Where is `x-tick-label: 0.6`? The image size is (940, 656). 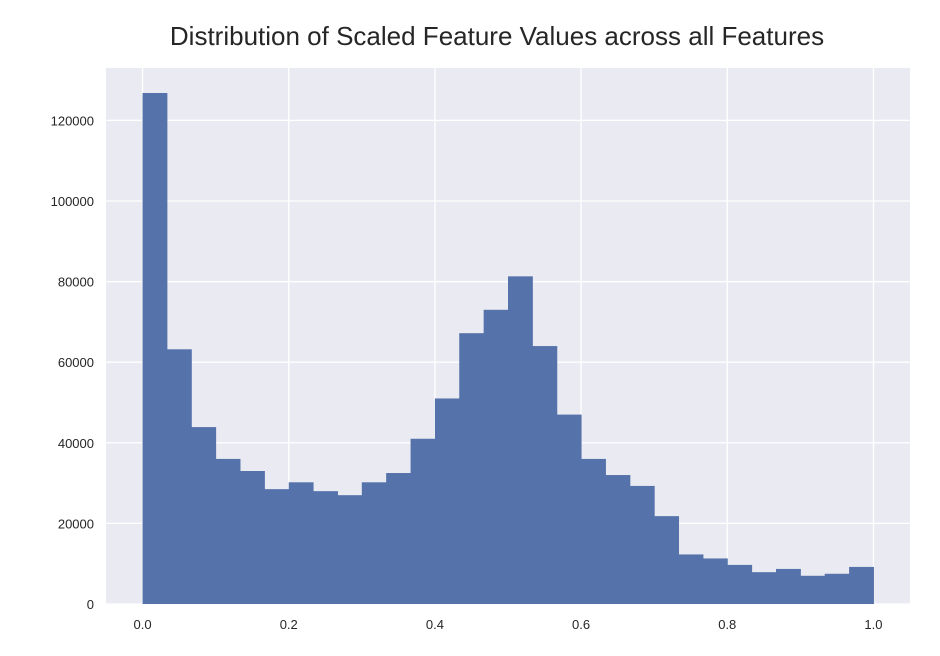 x-tick-label: 0.6 is located at coordinates (581, 624).